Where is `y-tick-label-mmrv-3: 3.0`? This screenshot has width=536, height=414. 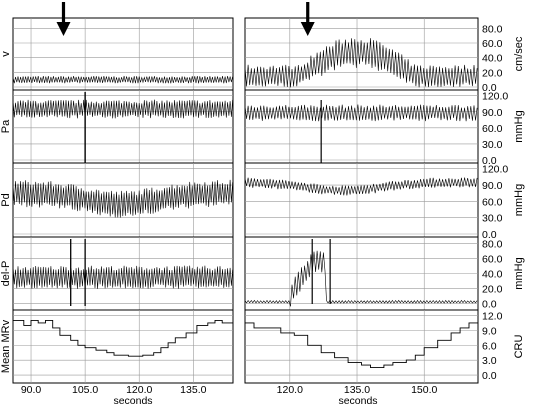 y-tick-label-mmrv-3: 3.0 is located at coordinates (489, 361).